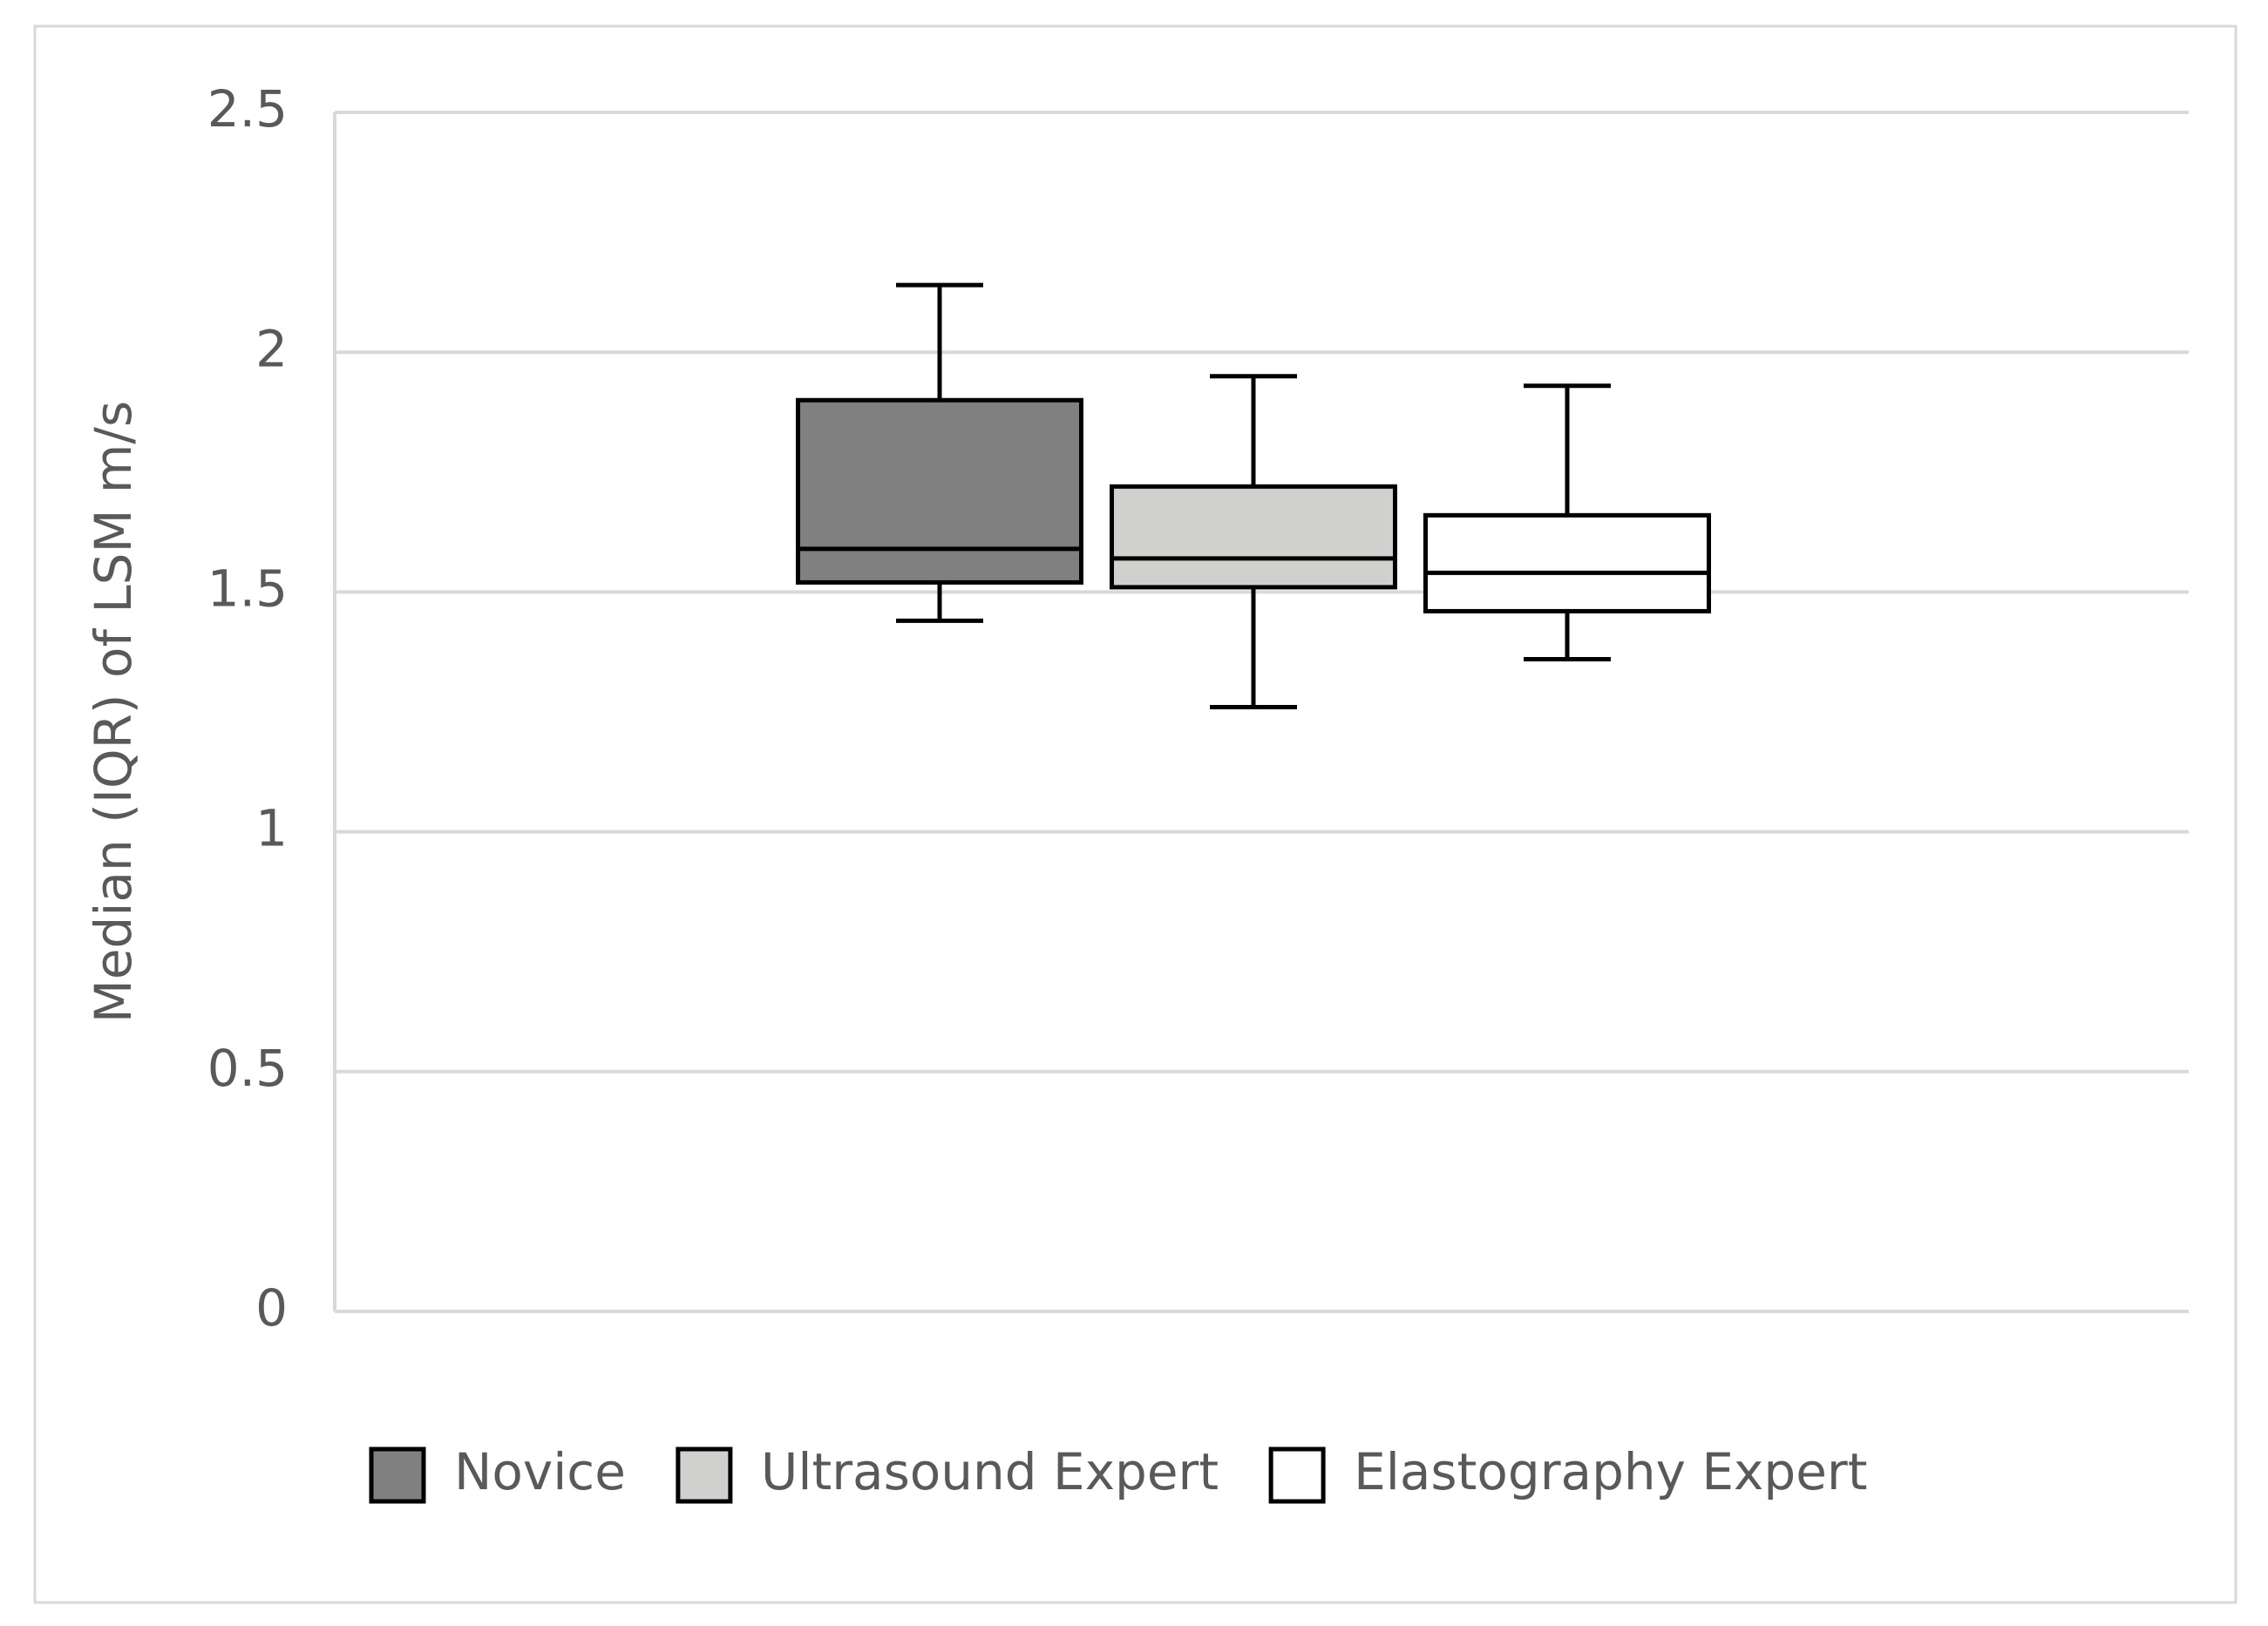 This screenshot has height=1626, width=2268. What do you see at coordinates (540, 1471) in the screenshot?
I see `legend-label: Novice` at bounding box center [540, 1471].